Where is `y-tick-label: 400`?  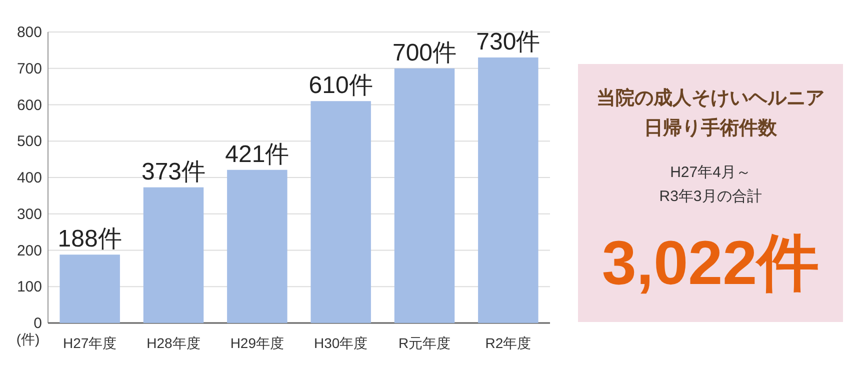 y-tick-label: 400 is located at coordinates (29, 178).